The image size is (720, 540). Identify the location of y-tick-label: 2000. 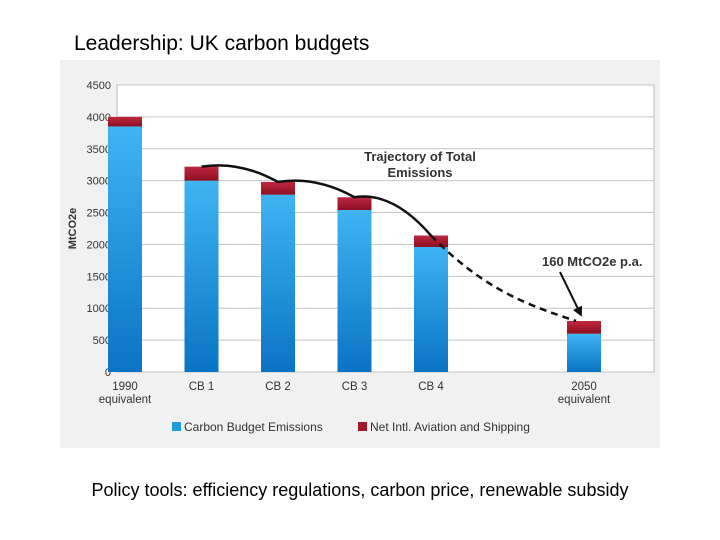
(99, 245).